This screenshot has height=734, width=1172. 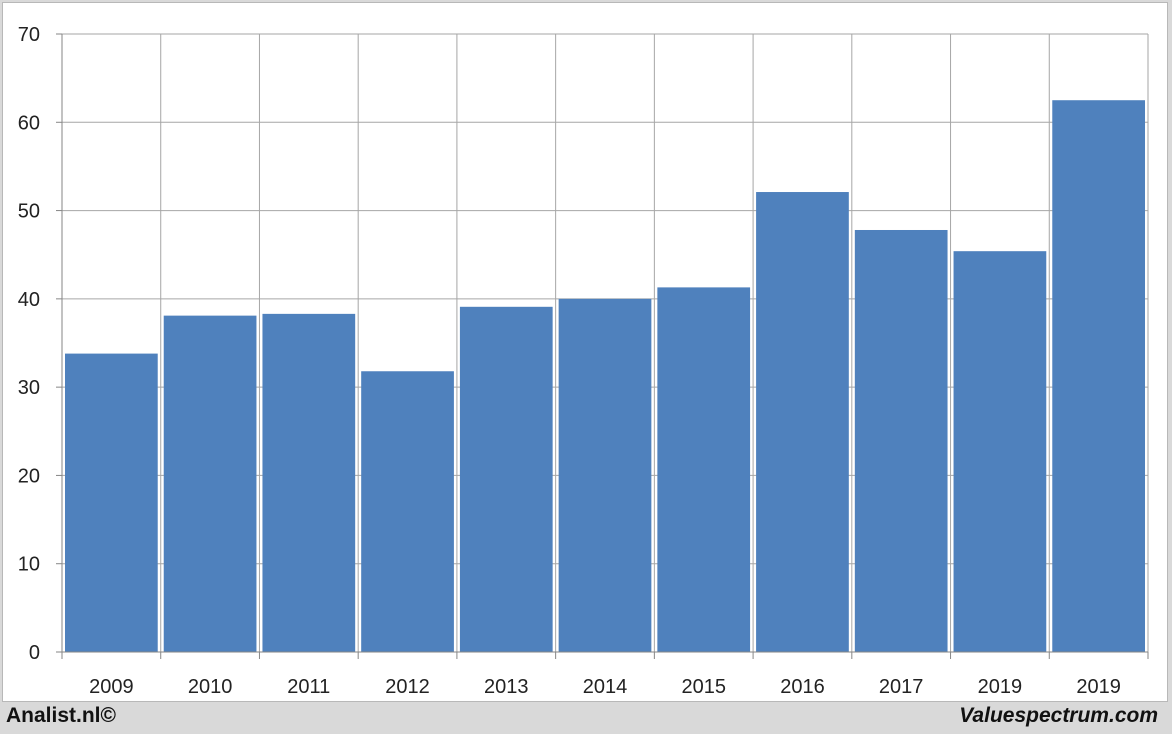 What do you see at coordinates (802, 687) in the screenshot?
I see `x-tick-label: 2016` at bounding box center [802, 687].